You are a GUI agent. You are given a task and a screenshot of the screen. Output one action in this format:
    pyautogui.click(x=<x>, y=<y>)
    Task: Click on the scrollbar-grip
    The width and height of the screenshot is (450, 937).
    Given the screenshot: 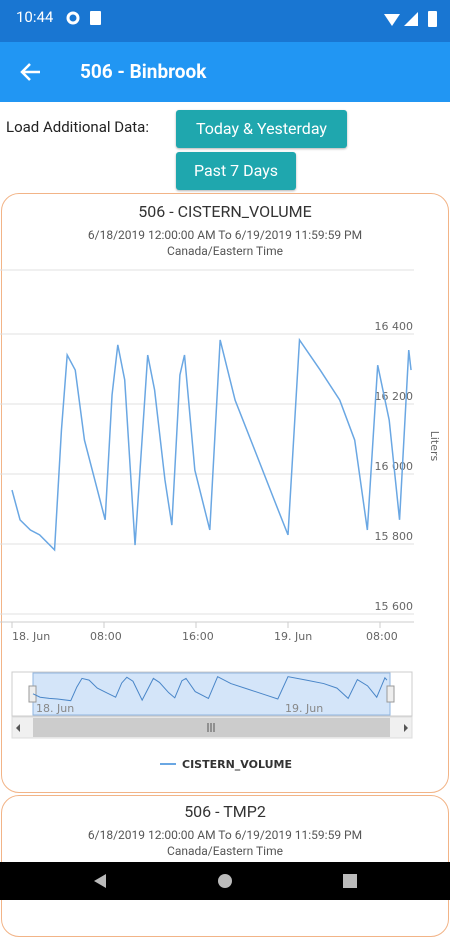 What is the action you would take?
    pyautogui.click(x=211, y=727)
    